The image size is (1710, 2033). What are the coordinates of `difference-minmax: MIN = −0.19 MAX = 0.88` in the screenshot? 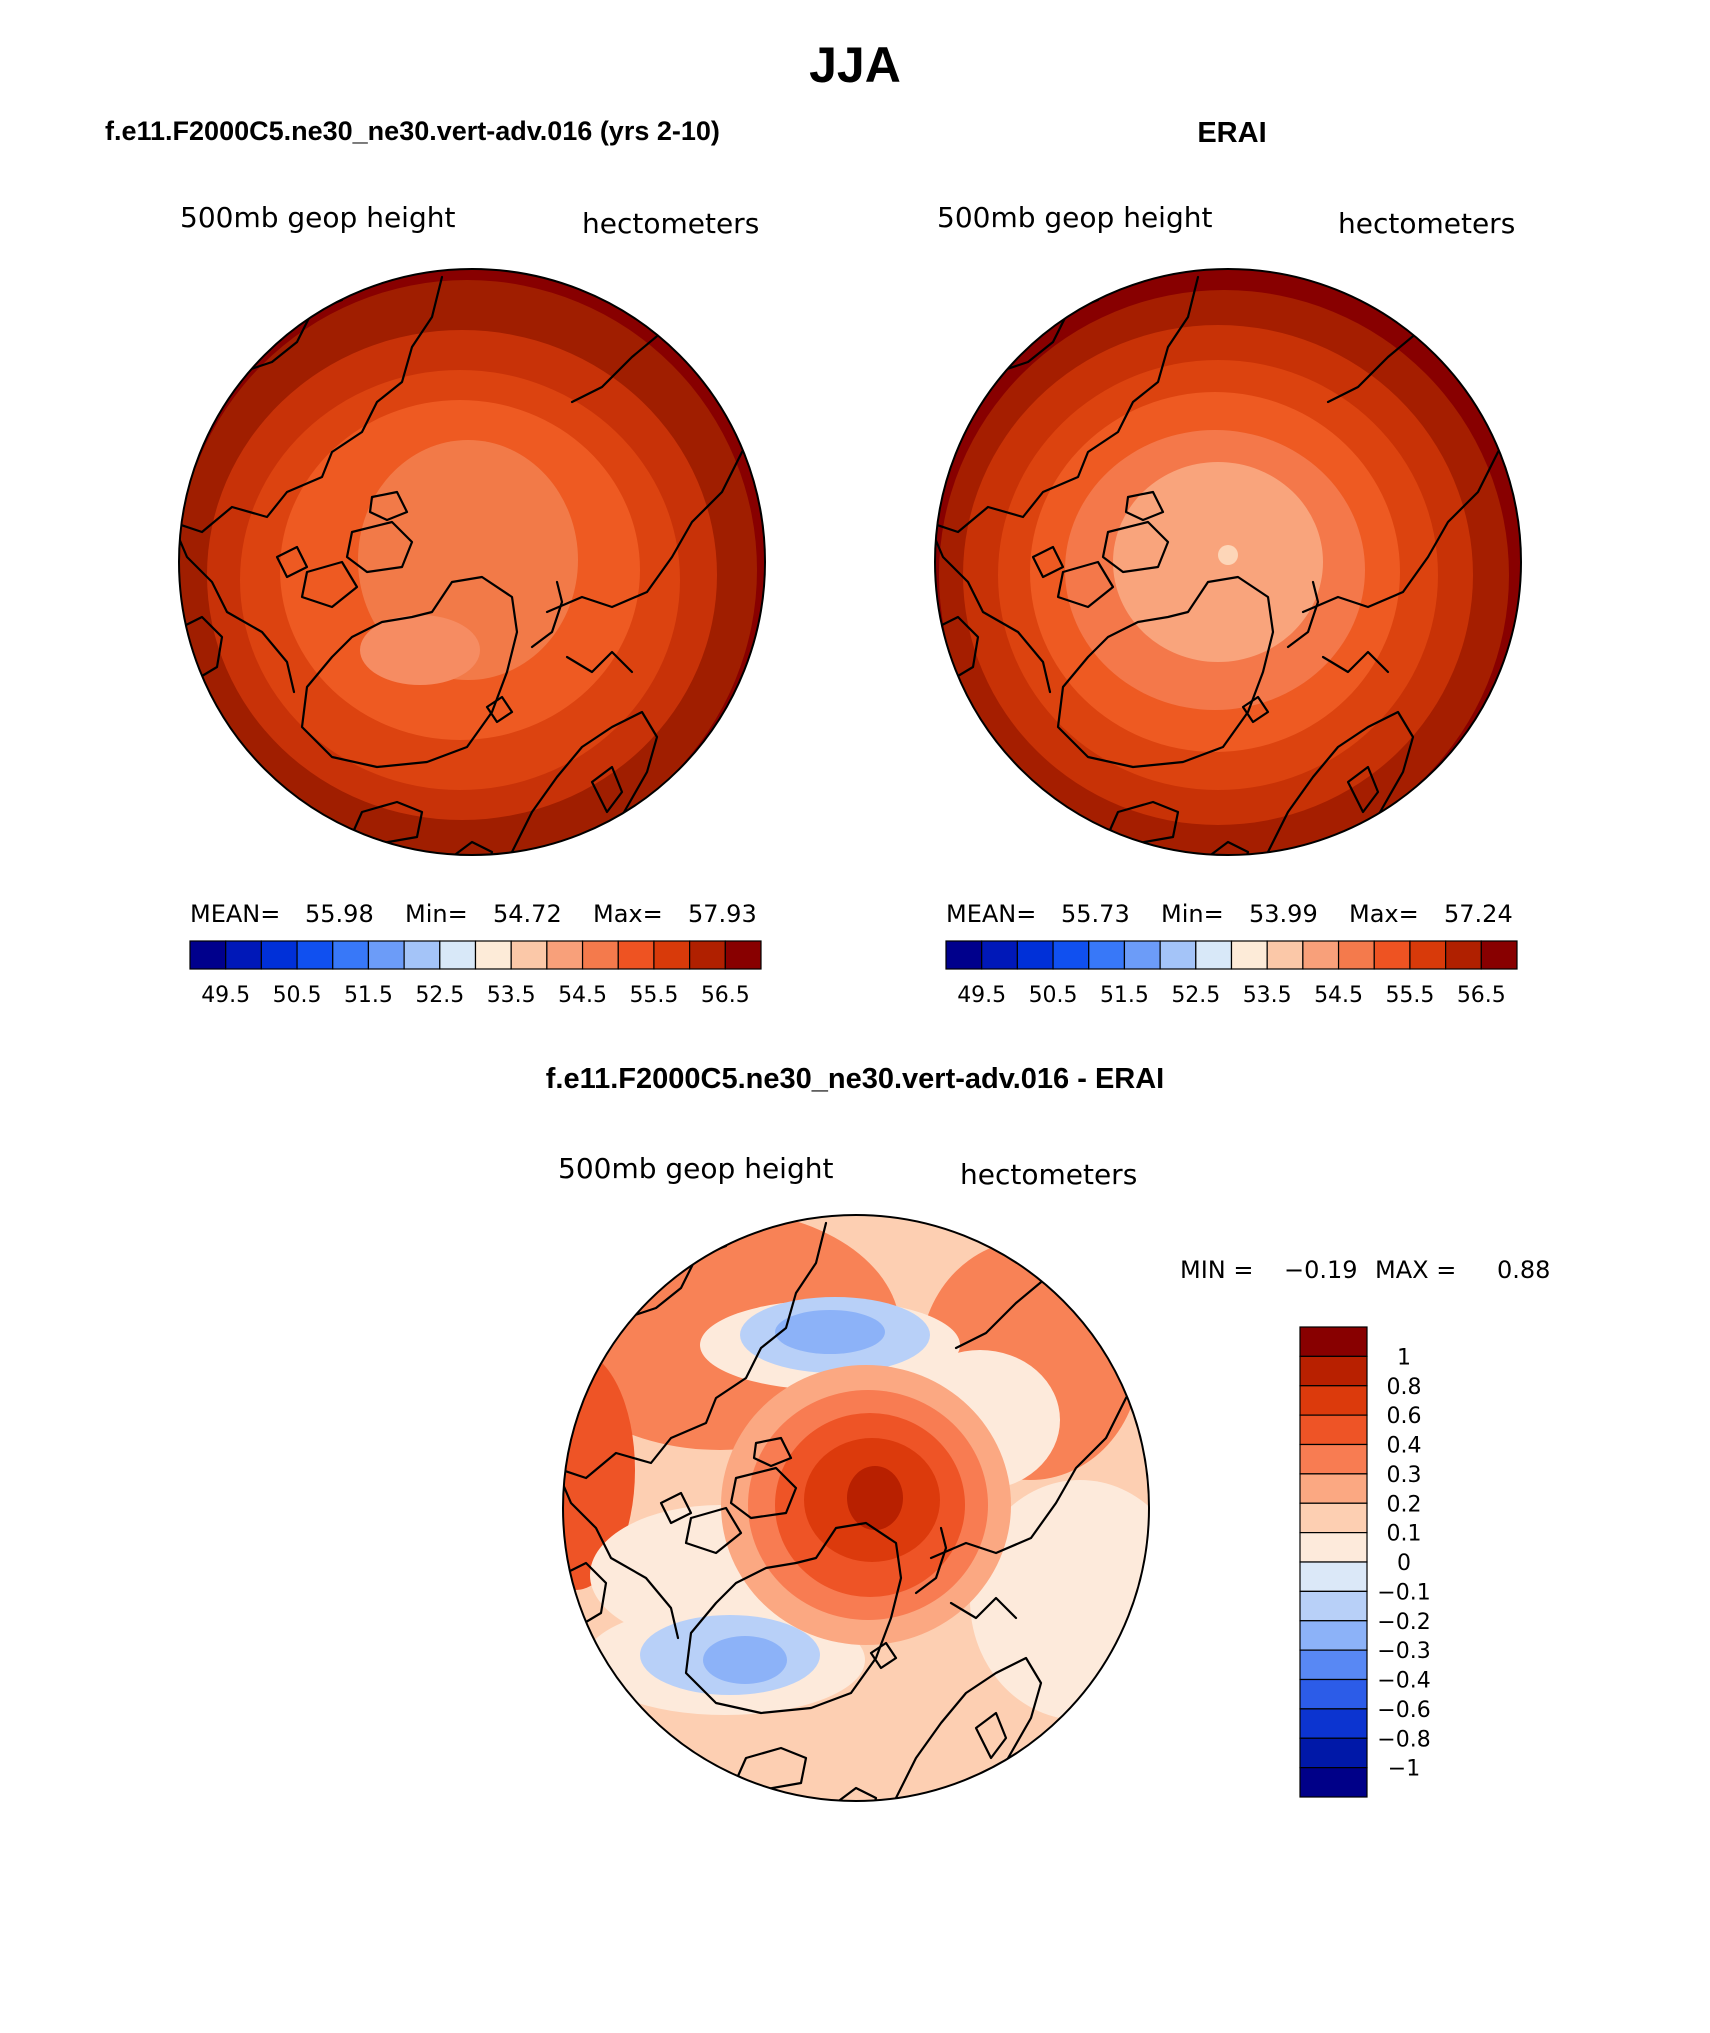 It's located at (1365, 1270).